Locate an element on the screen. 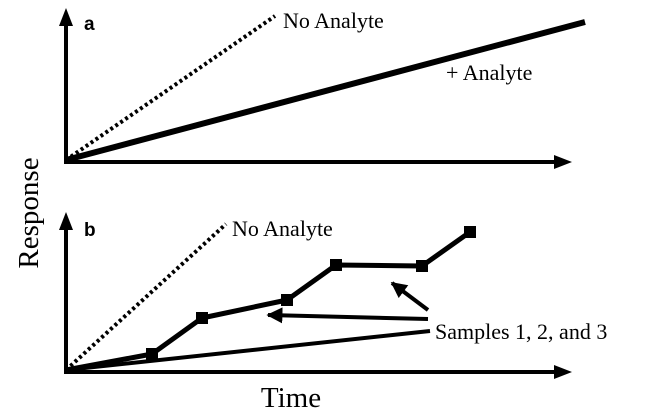 The image size is (656, 414). samples-pointer-arrow-middle is located at coordinates (347, 315).